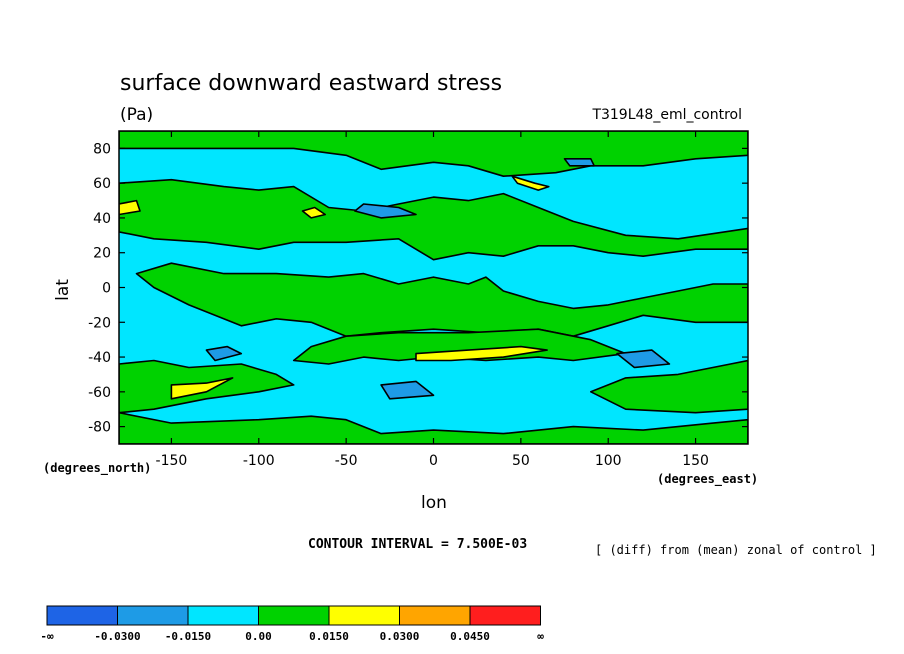  Describe the element at coordinates (97, 468) in the screenshot. I see `y-axis-units: (degrees_north)` at that location.